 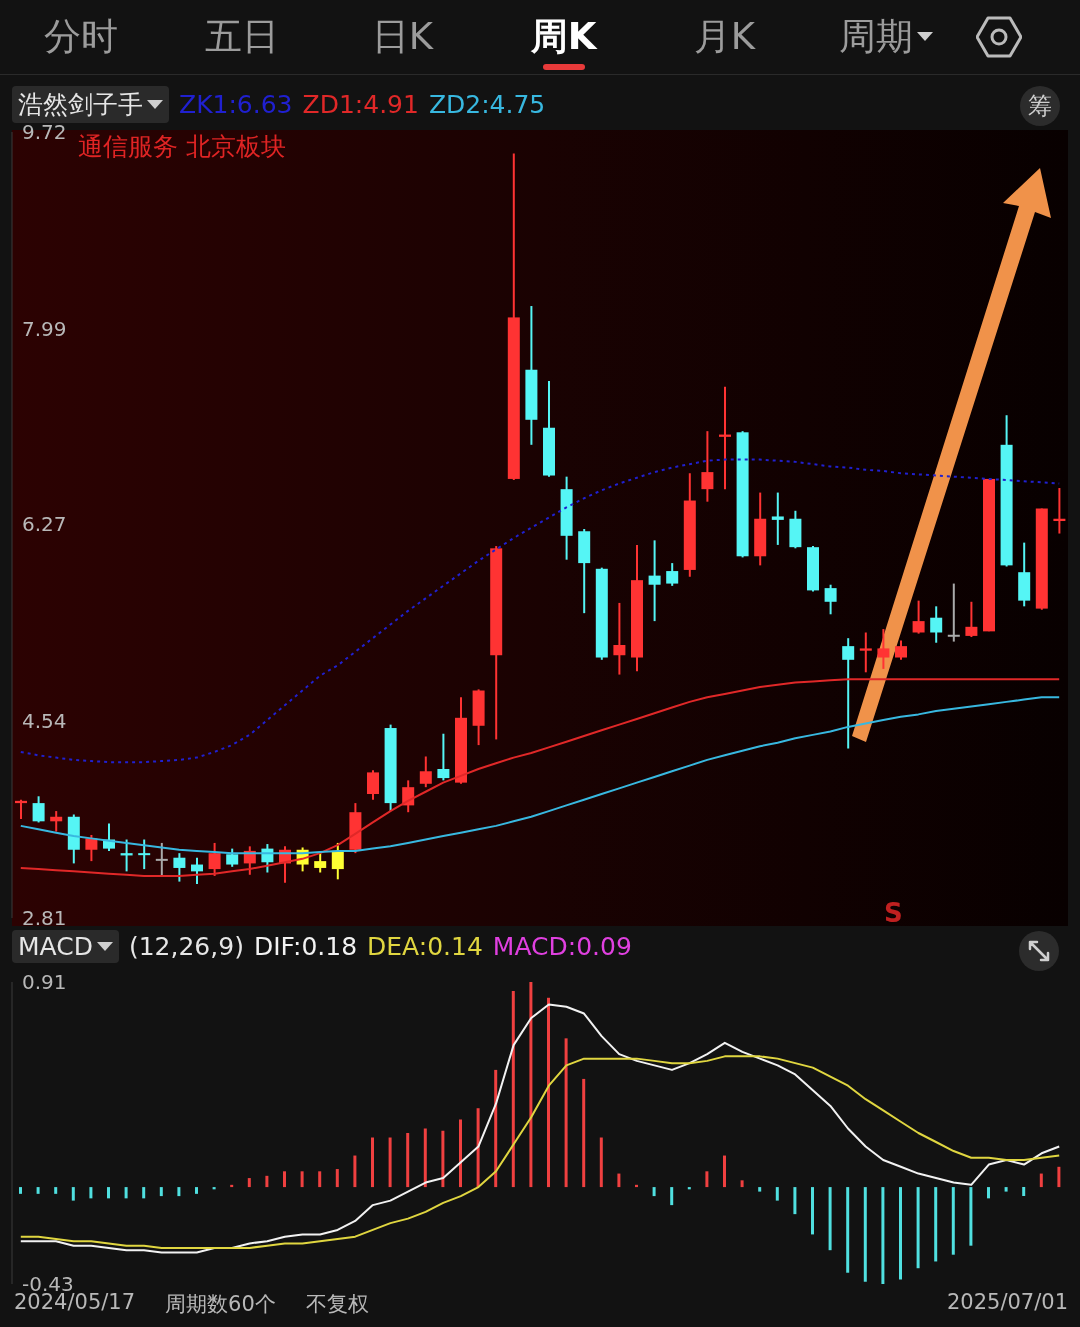 What do you see at coordinates (563, 37) in the screenshot?
I see `text: 周K` at bounding box center [563, 37].